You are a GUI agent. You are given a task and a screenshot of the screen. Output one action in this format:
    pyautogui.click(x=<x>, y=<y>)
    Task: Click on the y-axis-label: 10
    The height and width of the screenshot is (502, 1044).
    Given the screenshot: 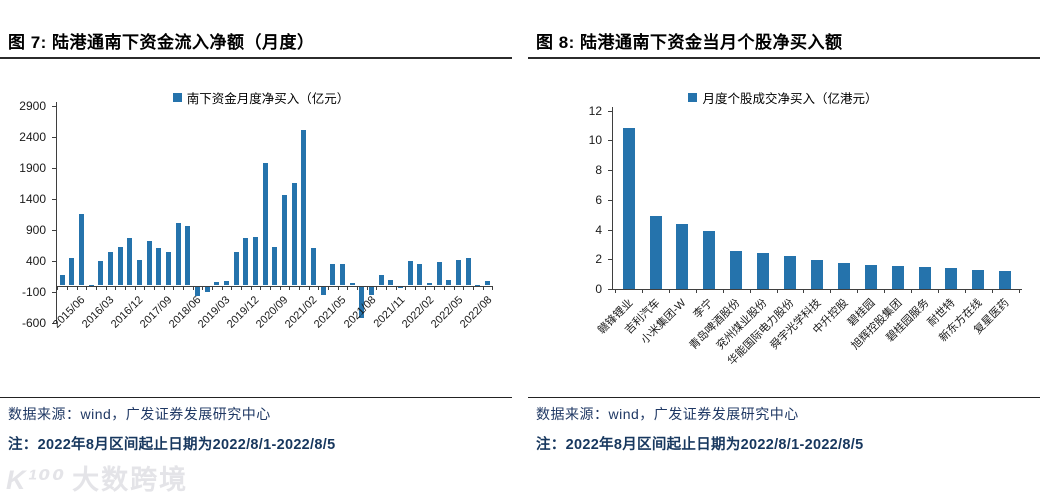 What is the action you would take?
    pyautogui.click(x=595, y=140)
    